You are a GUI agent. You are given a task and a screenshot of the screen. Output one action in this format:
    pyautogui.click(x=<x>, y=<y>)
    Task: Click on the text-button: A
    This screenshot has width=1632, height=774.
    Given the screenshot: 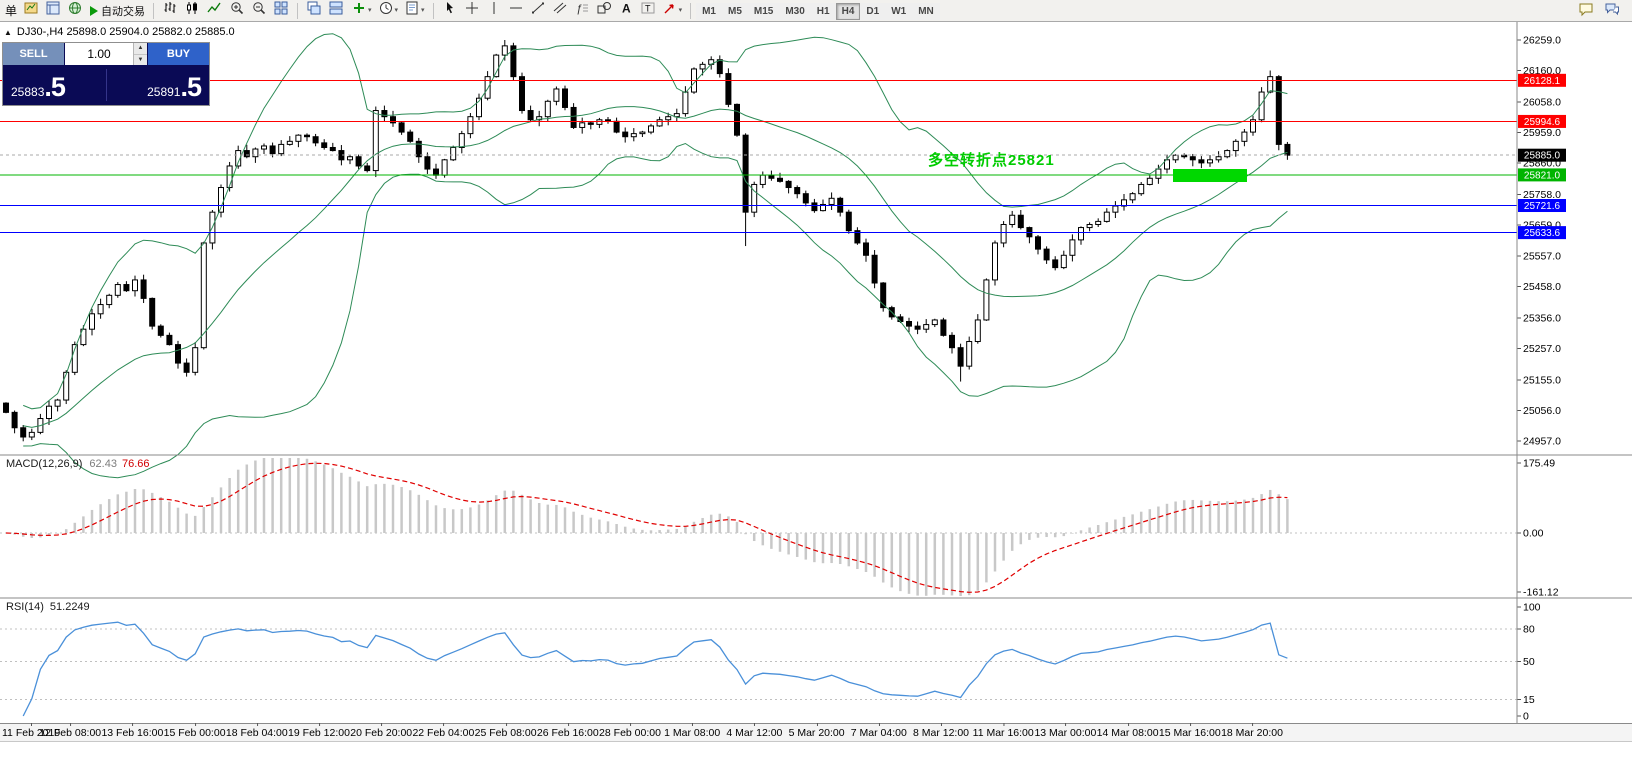 What is the action you would take?
    pyautogui.click(x=626, y=9)
    